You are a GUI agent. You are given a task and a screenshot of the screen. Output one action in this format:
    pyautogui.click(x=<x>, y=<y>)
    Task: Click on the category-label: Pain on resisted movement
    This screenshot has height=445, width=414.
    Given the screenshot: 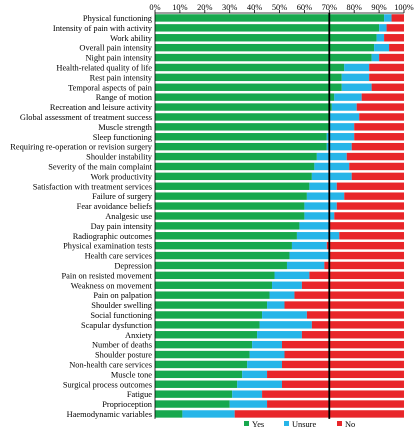 What is the action you would take?
    pyautogui.click(x=107, y=275)
    